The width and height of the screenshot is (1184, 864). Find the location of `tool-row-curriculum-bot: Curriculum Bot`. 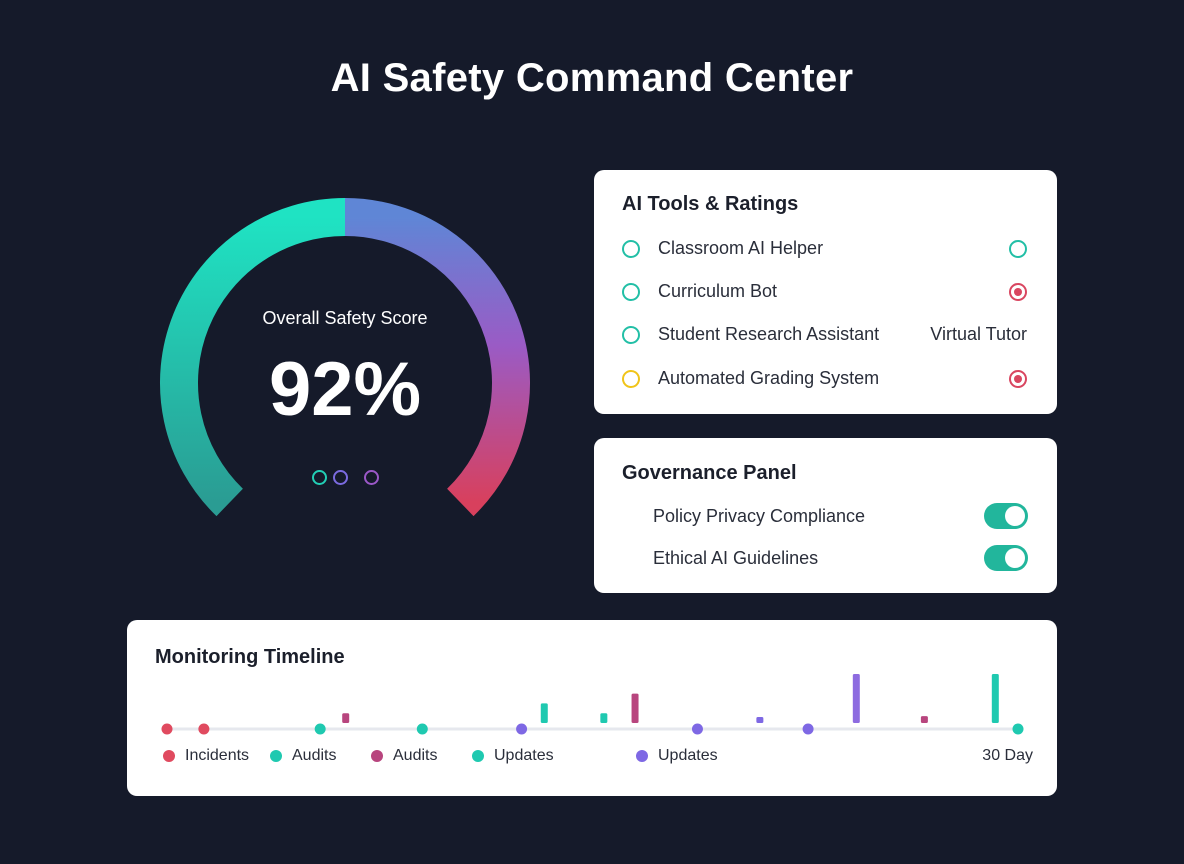

tool-row-curriculum-bot: Curriculum Bot is located at coordinates (824, 293).